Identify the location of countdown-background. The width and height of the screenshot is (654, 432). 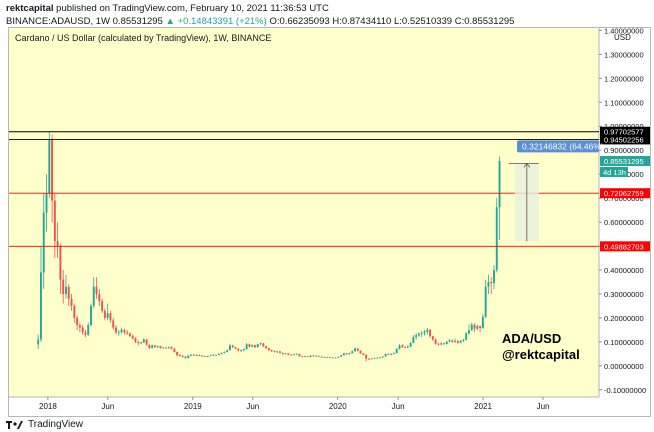
(614, 171).